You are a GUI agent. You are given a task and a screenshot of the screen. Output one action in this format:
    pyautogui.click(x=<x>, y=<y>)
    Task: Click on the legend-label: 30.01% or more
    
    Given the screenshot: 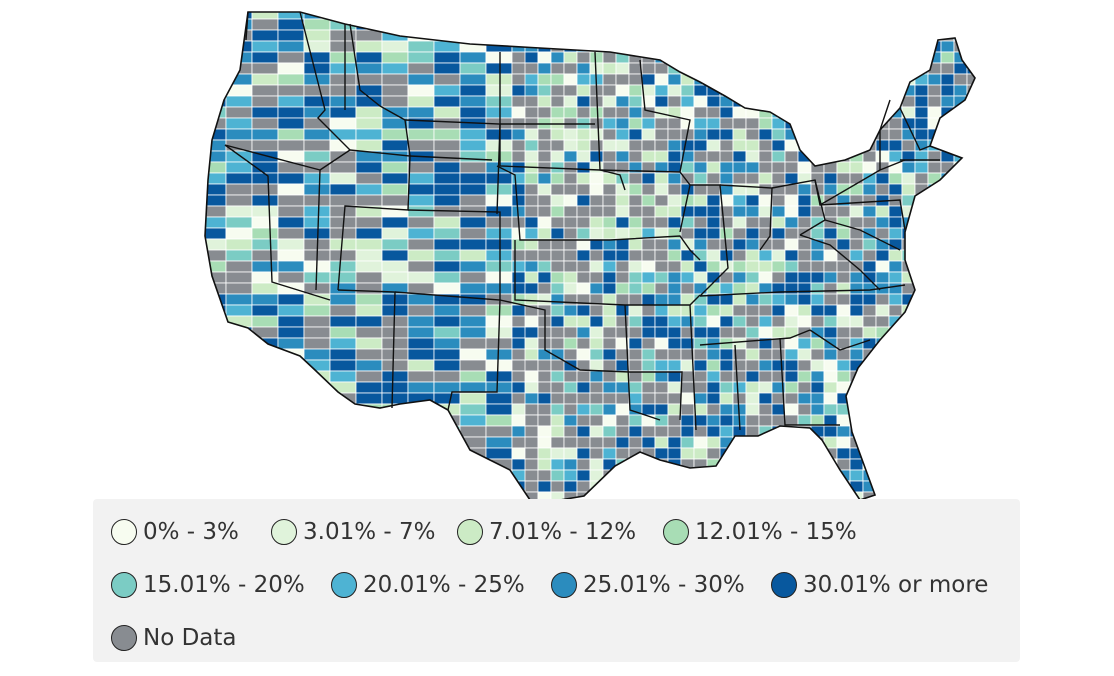 What is the action you would take?
    pyautogui.click(x=896, y=585)
    